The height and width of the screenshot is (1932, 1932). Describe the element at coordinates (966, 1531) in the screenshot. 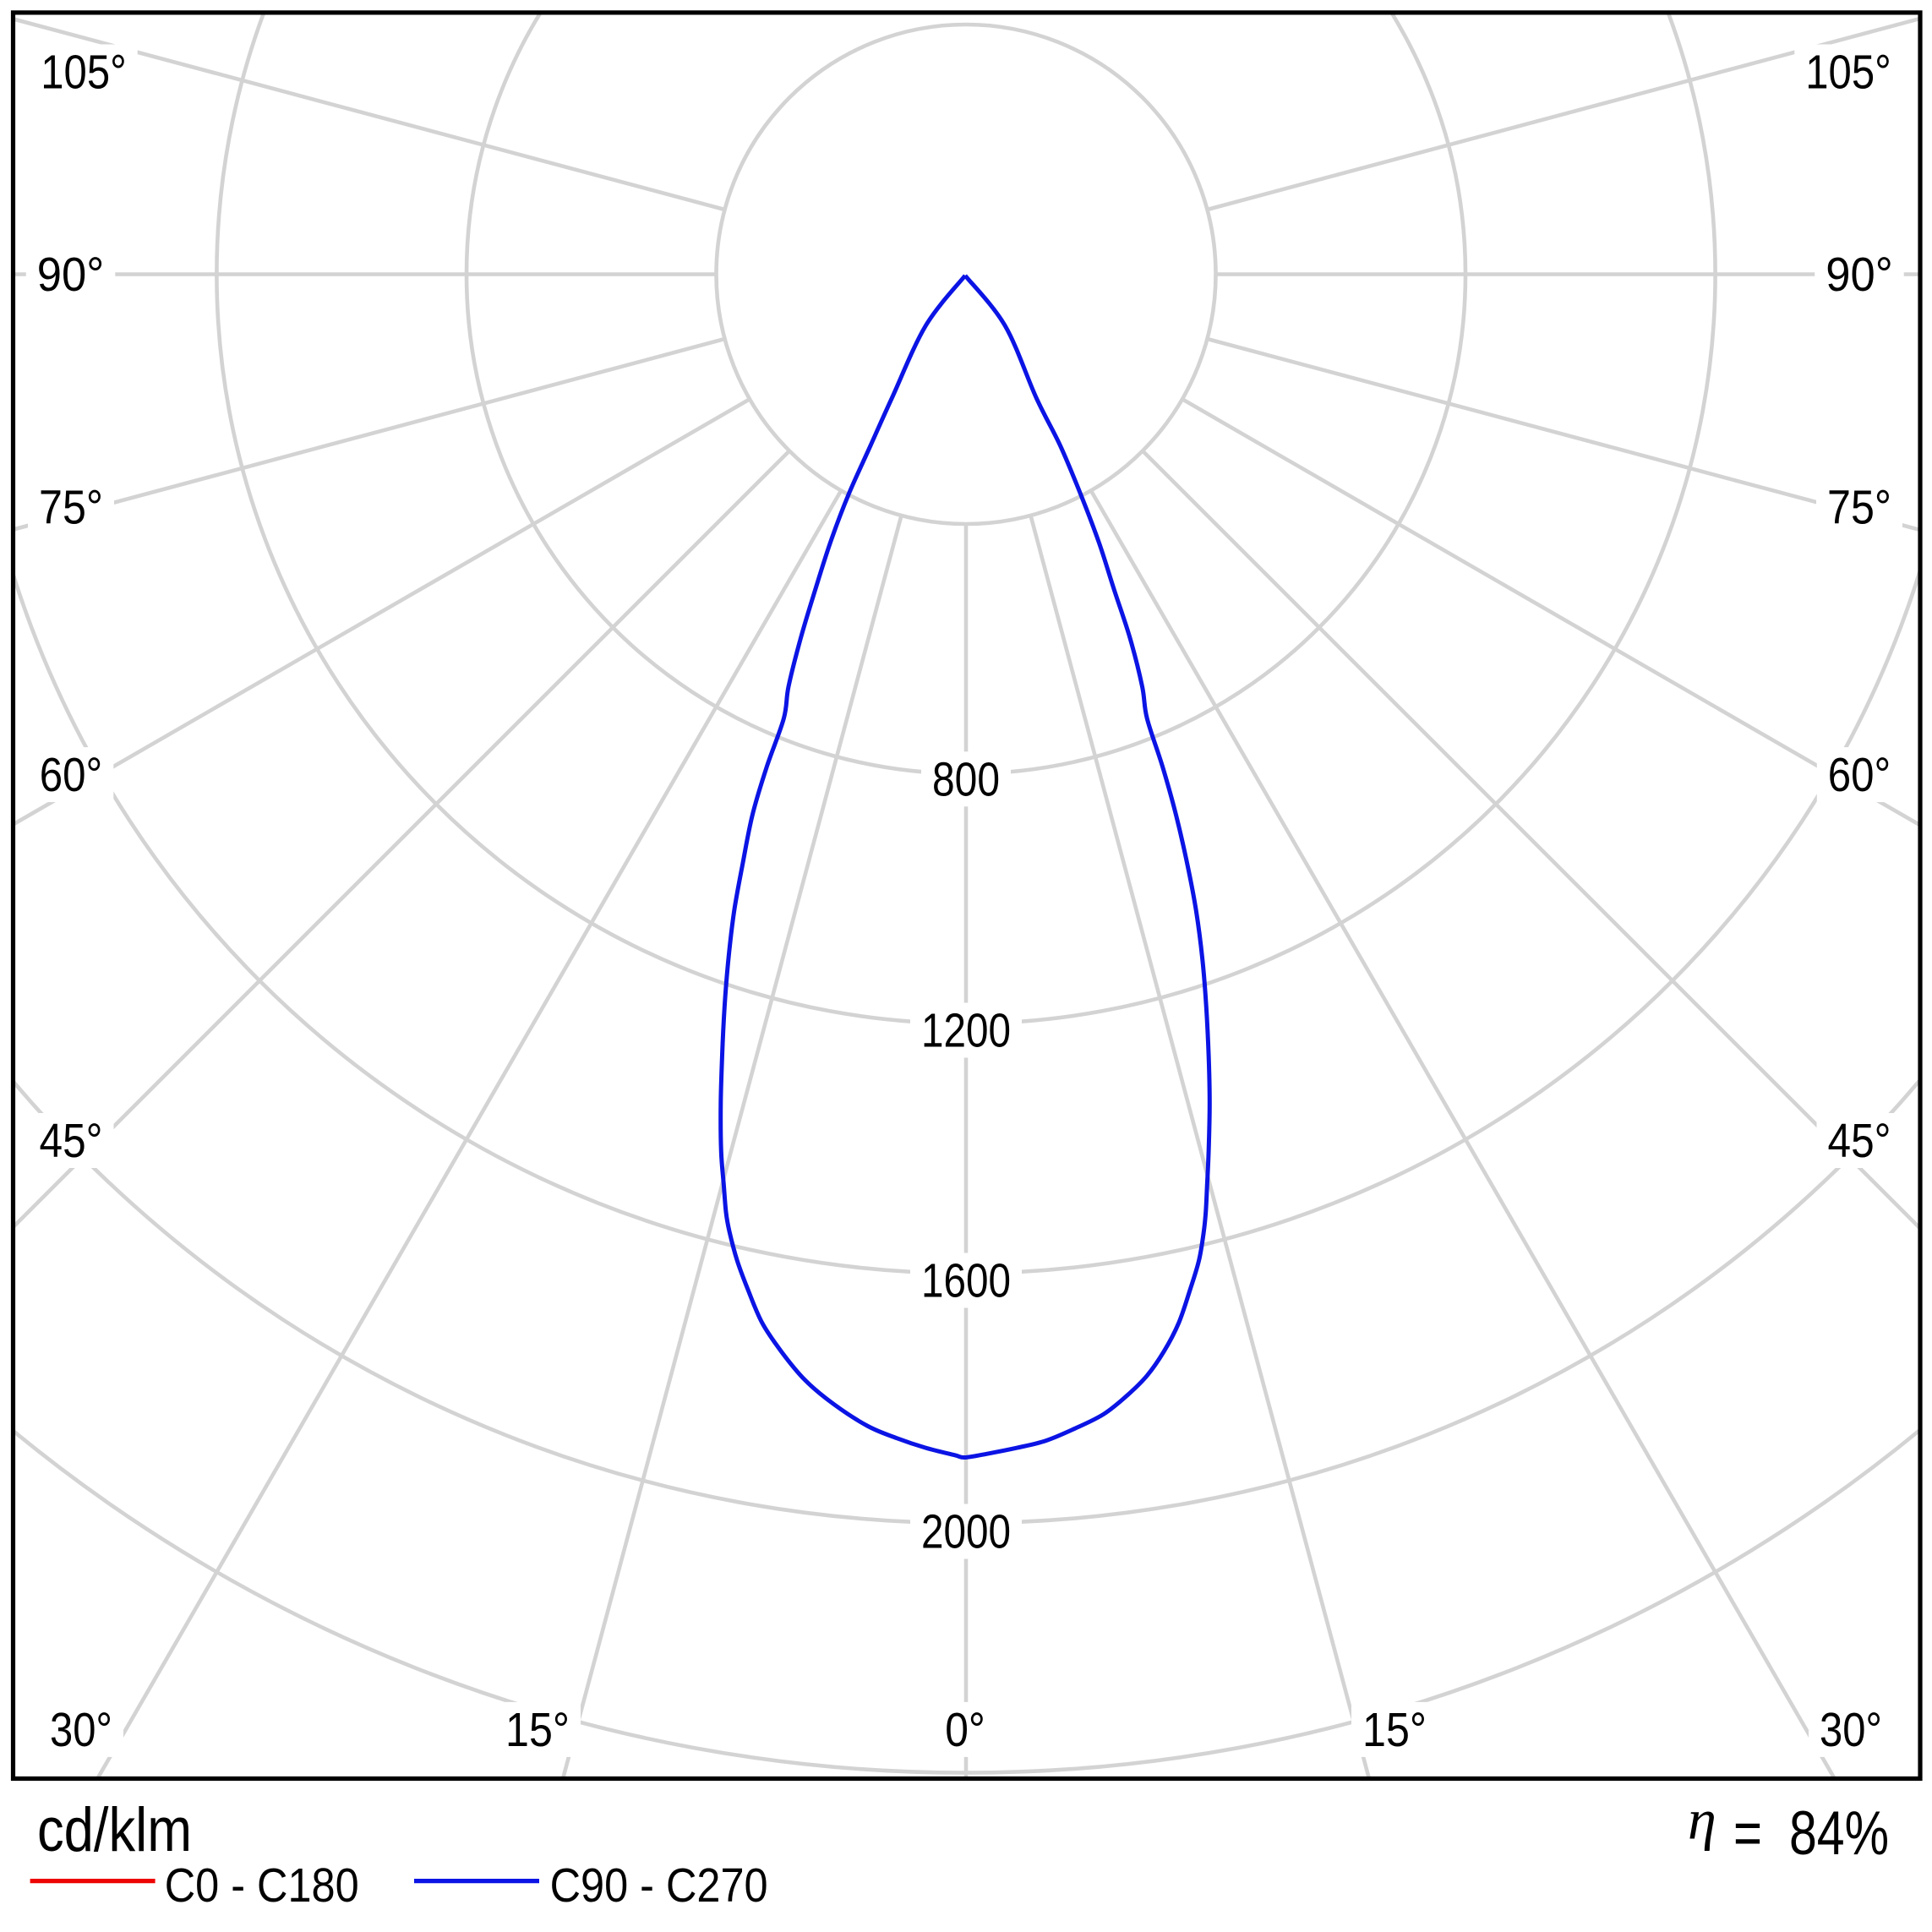

I see `svg-text: 2000` at that location.